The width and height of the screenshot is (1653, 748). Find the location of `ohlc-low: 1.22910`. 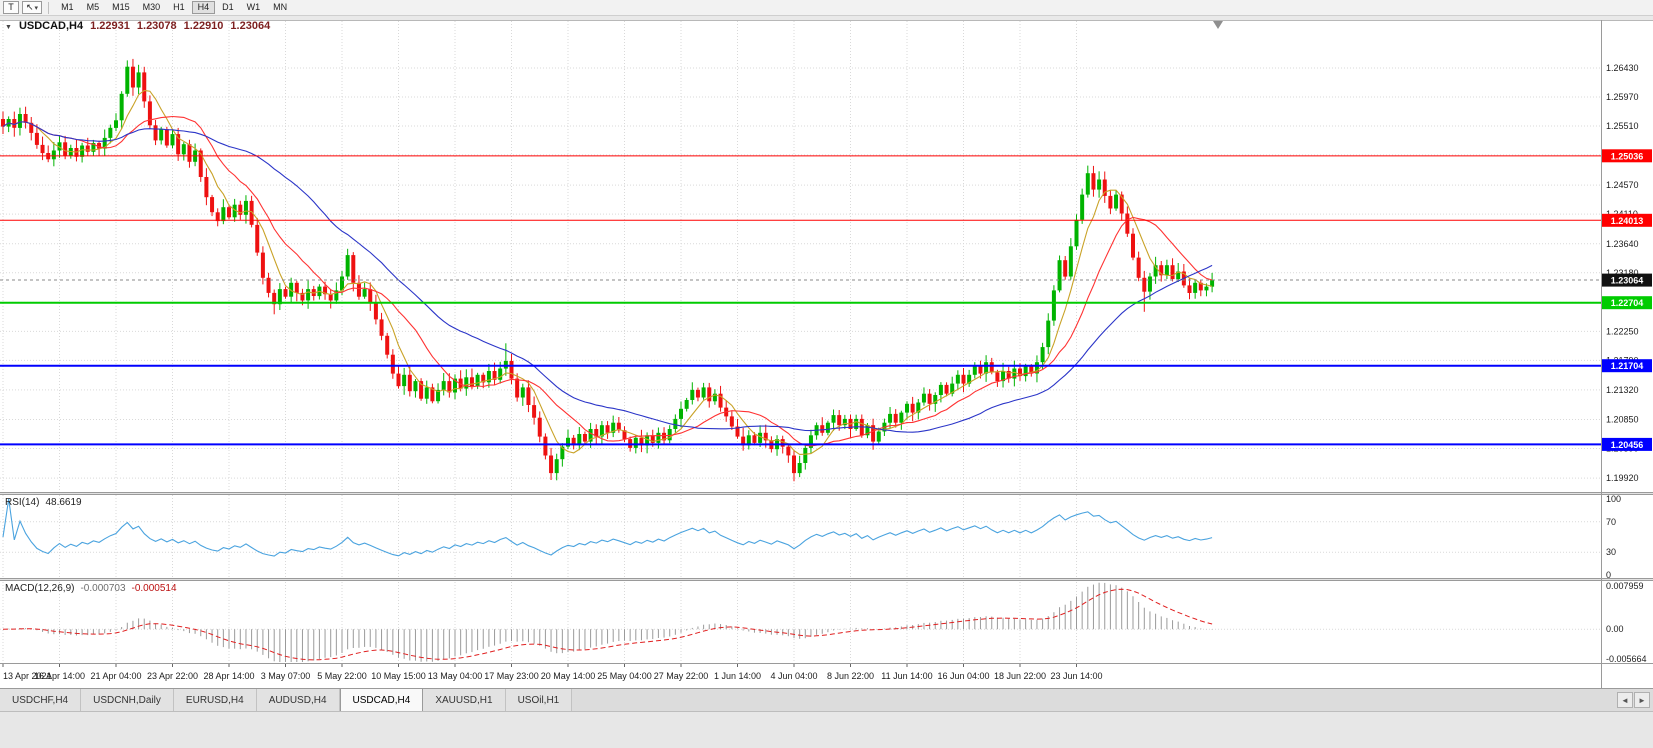

ohlc-low: 1.22910 is located at coordinates (203, 26).